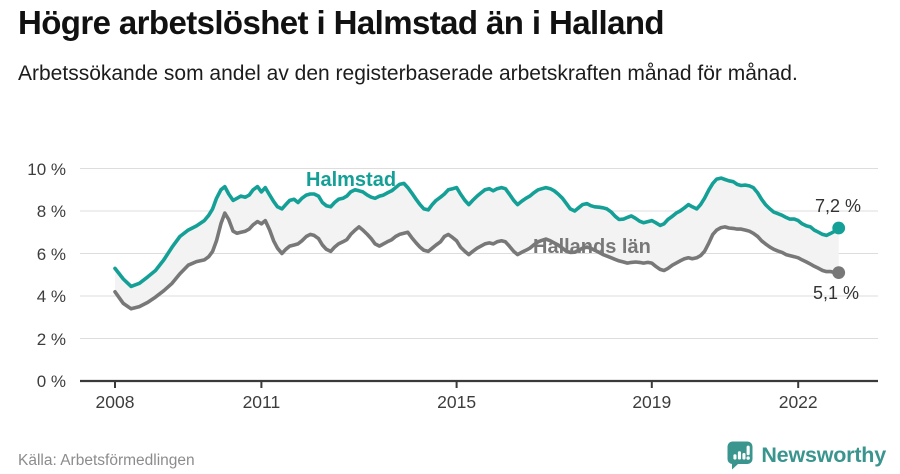 This screenshot has width=900, height=474. I want to click on y-tick-label: 2 %, so click(51, 339).